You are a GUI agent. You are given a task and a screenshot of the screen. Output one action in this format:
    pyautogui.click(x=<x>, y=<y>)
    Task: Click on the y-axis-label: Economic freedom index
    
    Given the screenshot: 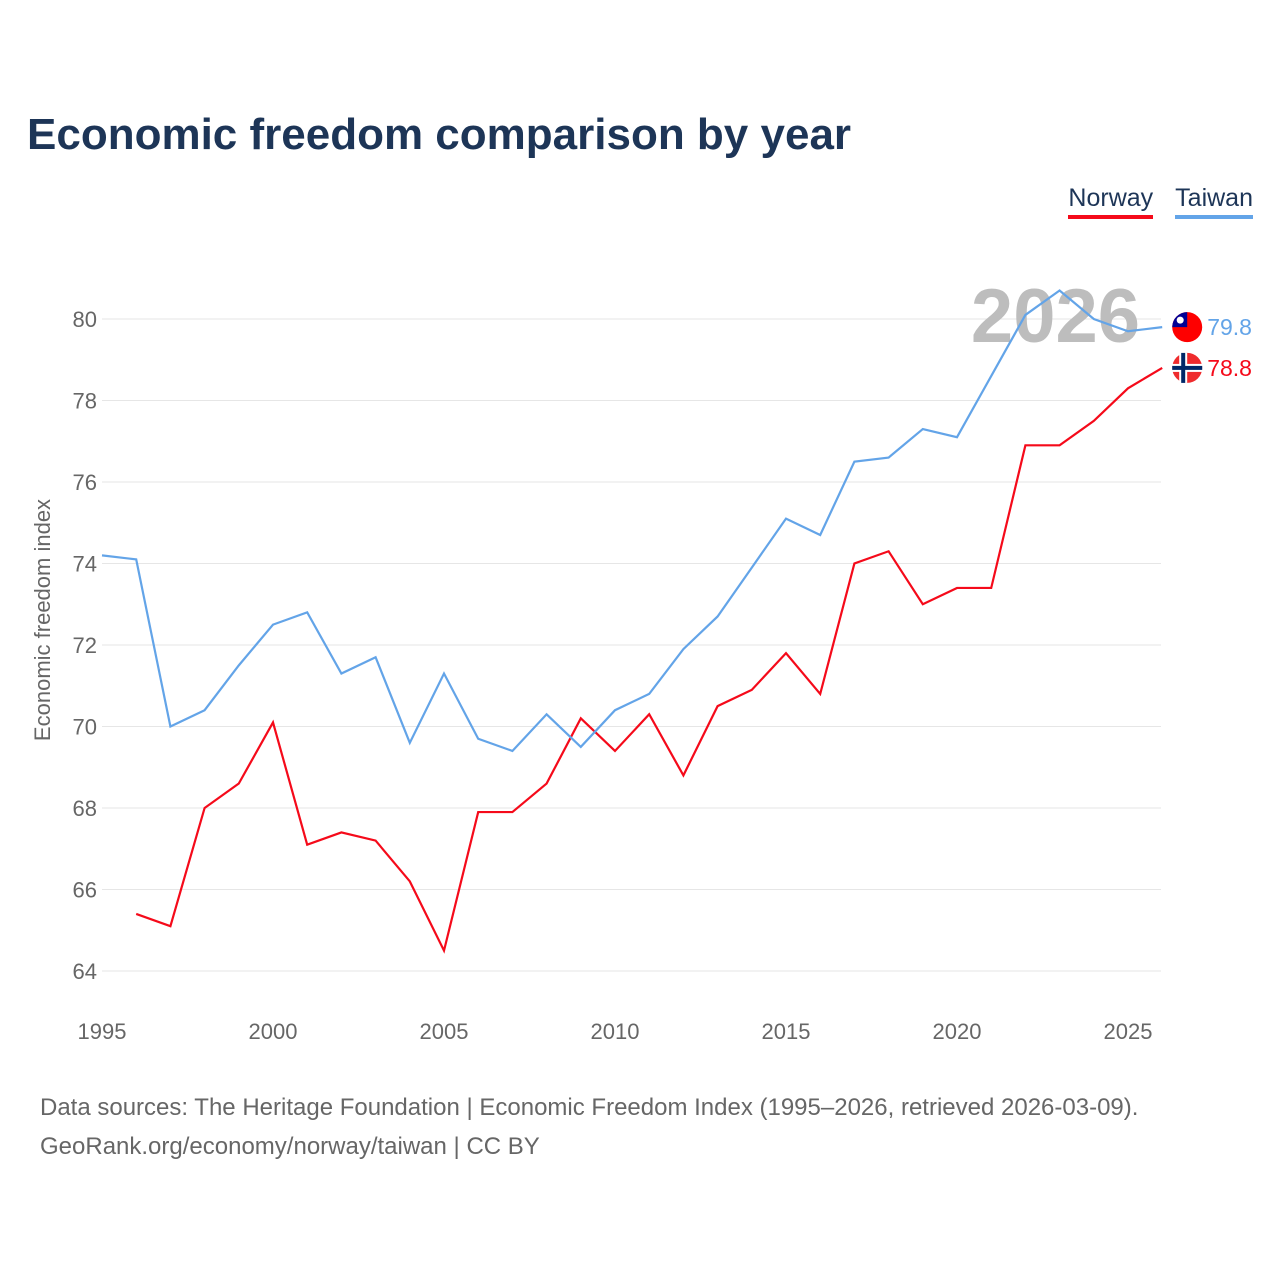 What is the action you would take?
    pyautogui.click(x=42, y=620)
    